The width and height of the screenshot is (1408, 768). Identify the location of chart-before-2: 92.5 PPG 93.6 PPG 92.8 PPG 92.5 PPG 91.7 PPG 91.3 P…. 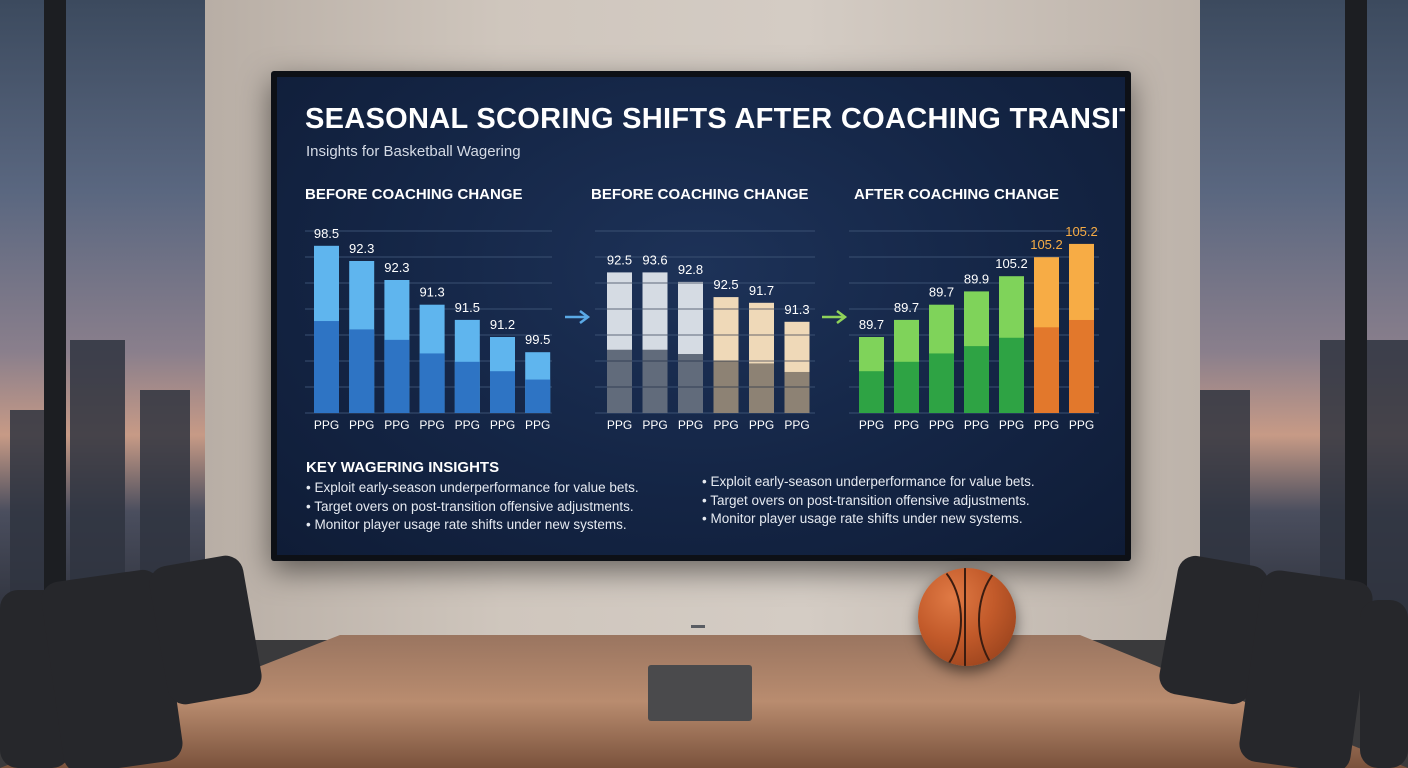
(708, 342).